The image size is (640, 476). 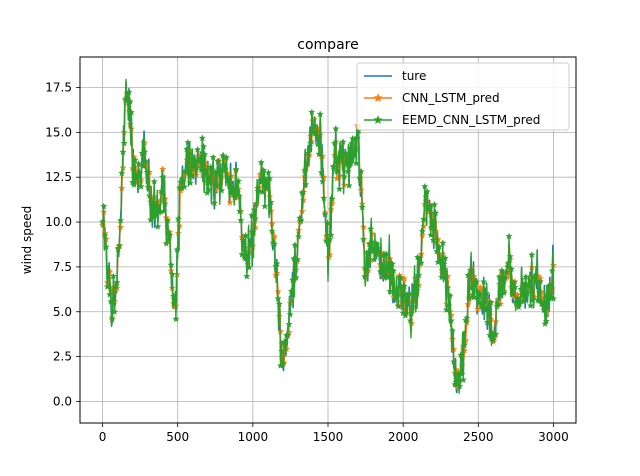 I want to click on y-axis: 0.0 2.5 5.0 7.5 10.0 12.5 15.0 17.5, so click(x=62, y=244).